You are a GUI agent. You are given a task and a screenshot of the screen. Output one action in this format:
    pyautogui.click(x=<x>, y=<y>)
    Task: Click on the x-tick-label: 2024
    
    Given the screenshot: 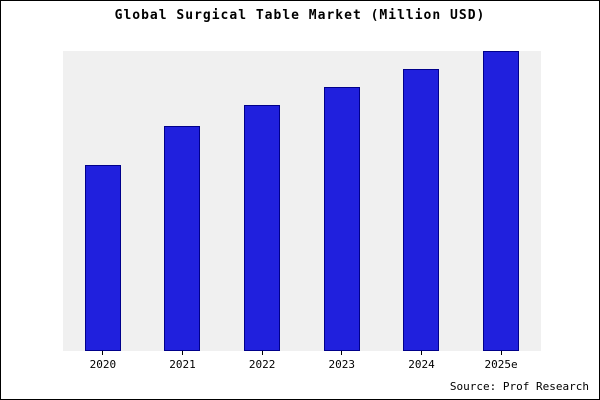 What is the action you would take?
    pyautogui.click(x=421, y=364)
    